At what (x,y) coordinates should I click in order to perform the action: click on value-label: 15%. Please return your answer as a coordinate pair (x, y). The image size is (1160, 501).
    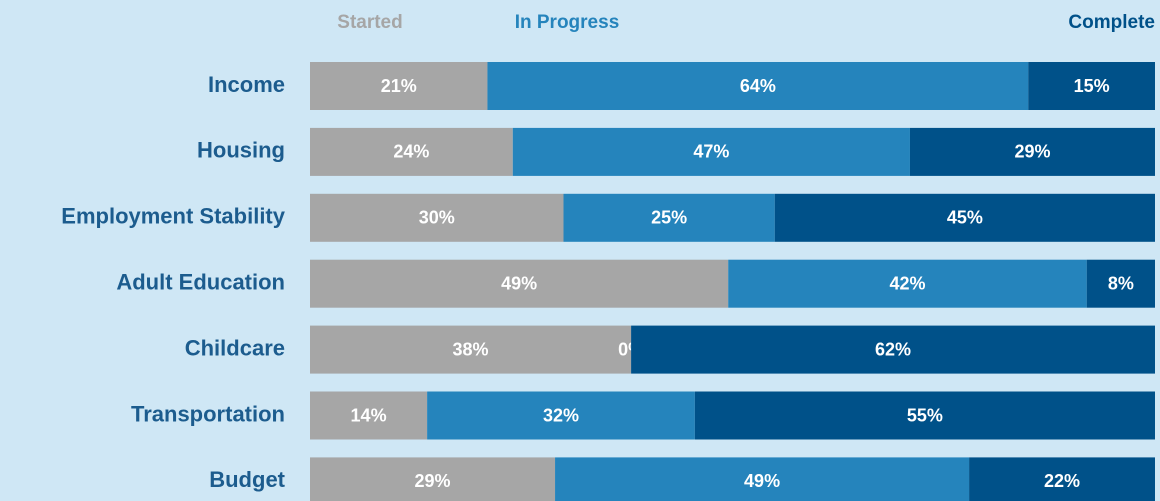
    Looking at the image, I should click on (1092, 86).